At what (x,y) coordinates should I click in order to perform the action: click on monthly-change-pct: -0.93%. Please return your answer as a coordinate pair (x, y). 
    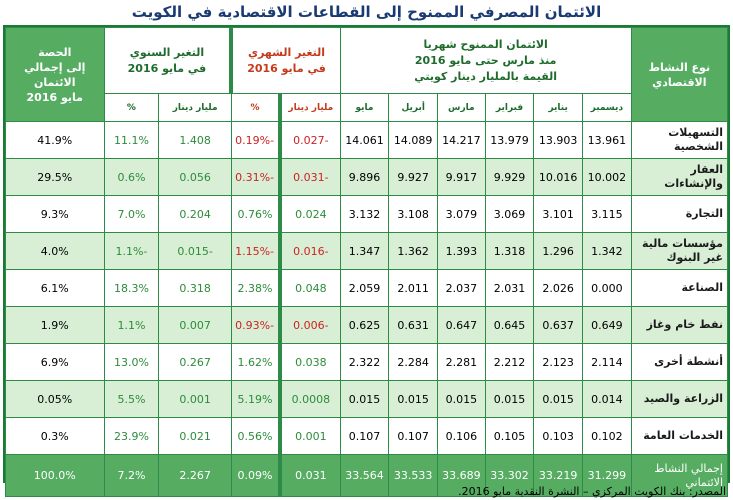
    Looking at the image, I should click on (255, 325).